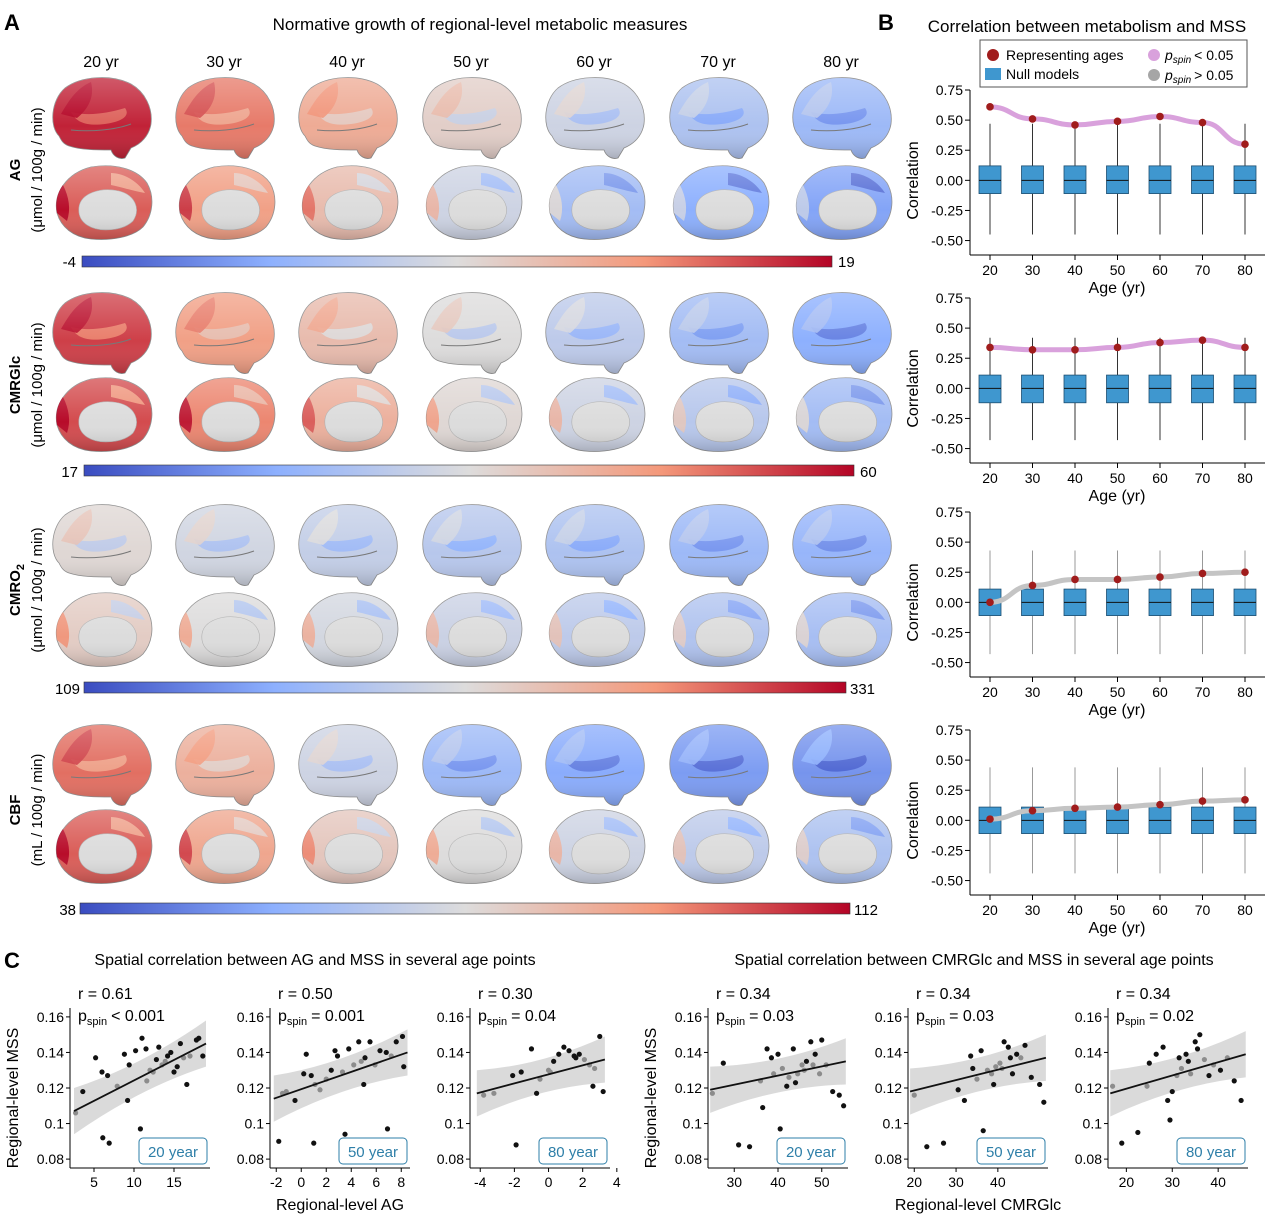 This screenshot has width=1268, height=1230. I want to click on legend-point-marker, so click(993, 55).